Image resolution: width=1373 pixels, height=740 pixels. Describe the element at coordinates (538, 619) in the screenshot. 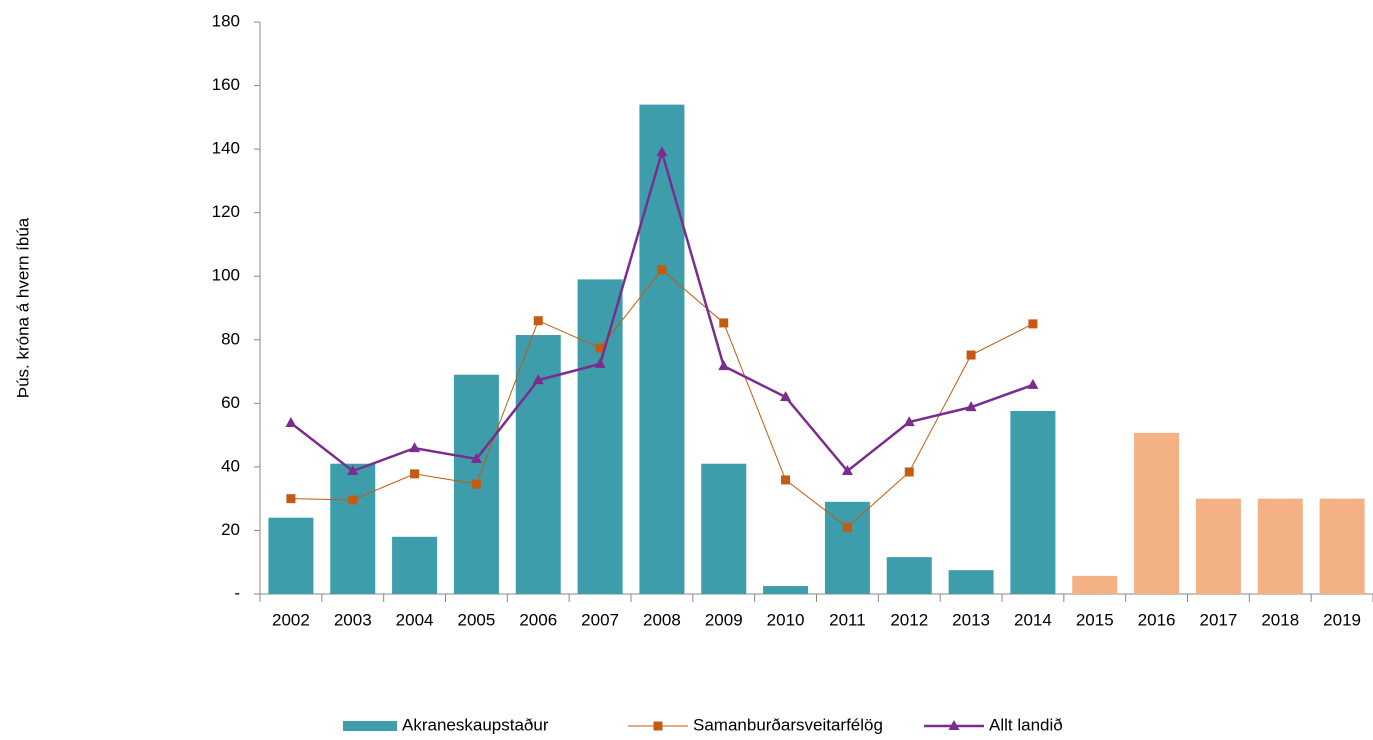

I see `x-tick-label: 2006` at that location.